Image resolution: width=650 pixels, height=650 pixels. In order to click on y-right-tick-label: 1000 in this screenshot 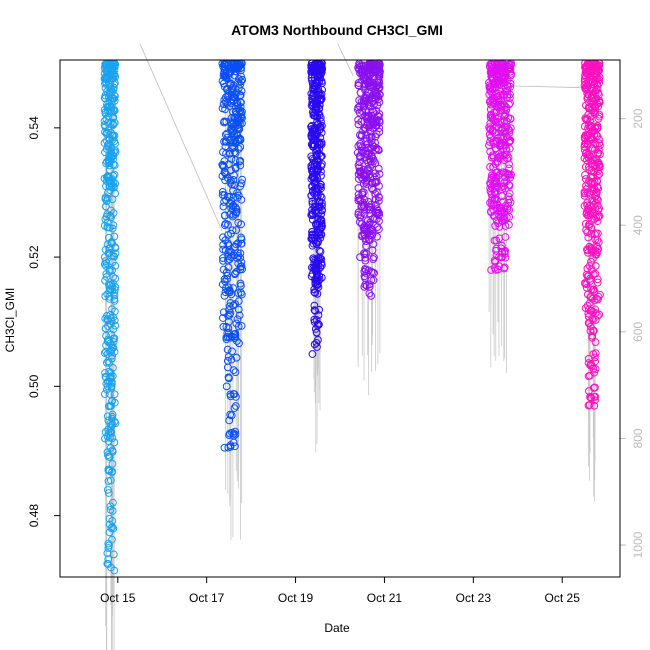, I will do `click(638, 544)`.